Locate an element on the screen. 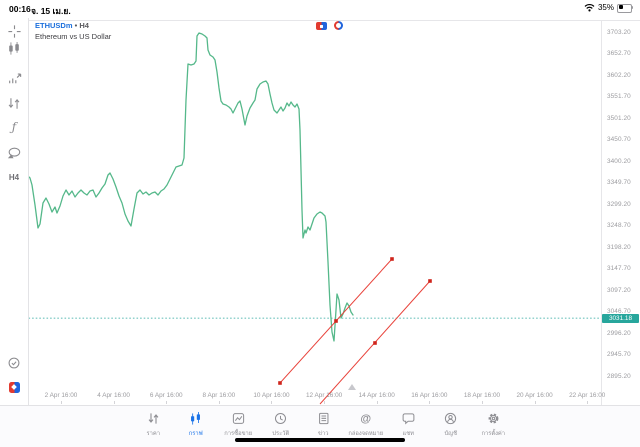  time-axis-label: 10 Apr 16:00 is located at coordinates (271, 395).